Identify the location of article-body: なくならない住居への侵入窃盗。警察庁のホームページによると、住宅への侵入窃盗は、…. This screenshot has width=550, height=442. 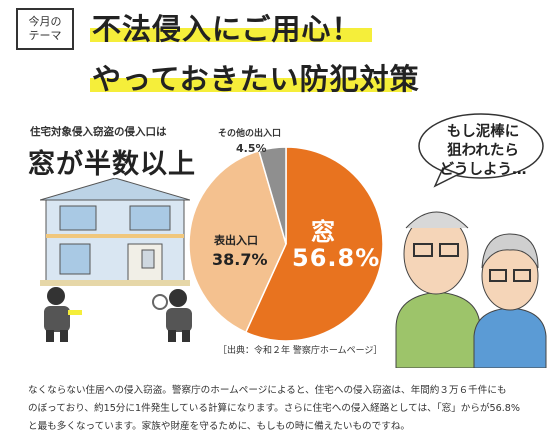
(283, 409).